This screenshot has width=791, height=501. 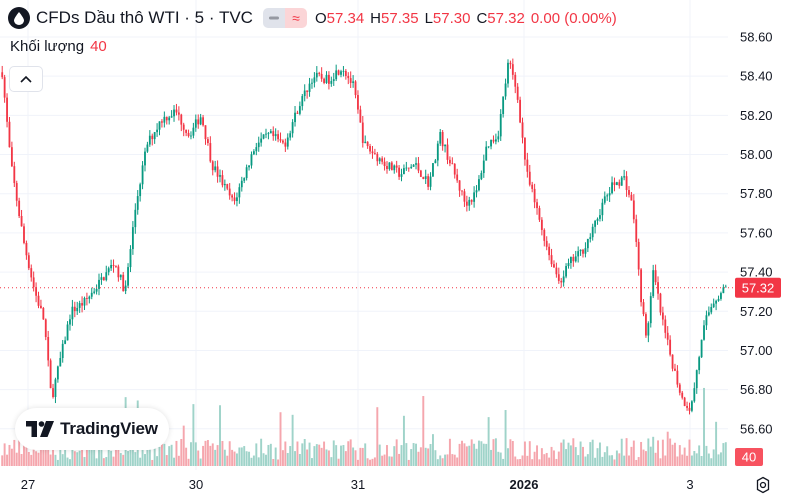 What do you see at coordinates (763, 485) in the screenshot?
I see `chart-settings-button` at bounding box center [763, 485].